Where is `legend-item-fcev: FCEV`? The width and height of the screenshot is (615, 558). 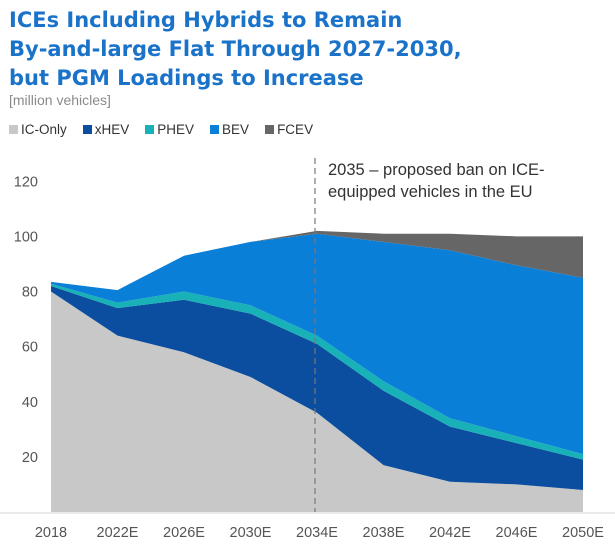
legend-item-fcev: FCEV is located at coordinates (289, 129).